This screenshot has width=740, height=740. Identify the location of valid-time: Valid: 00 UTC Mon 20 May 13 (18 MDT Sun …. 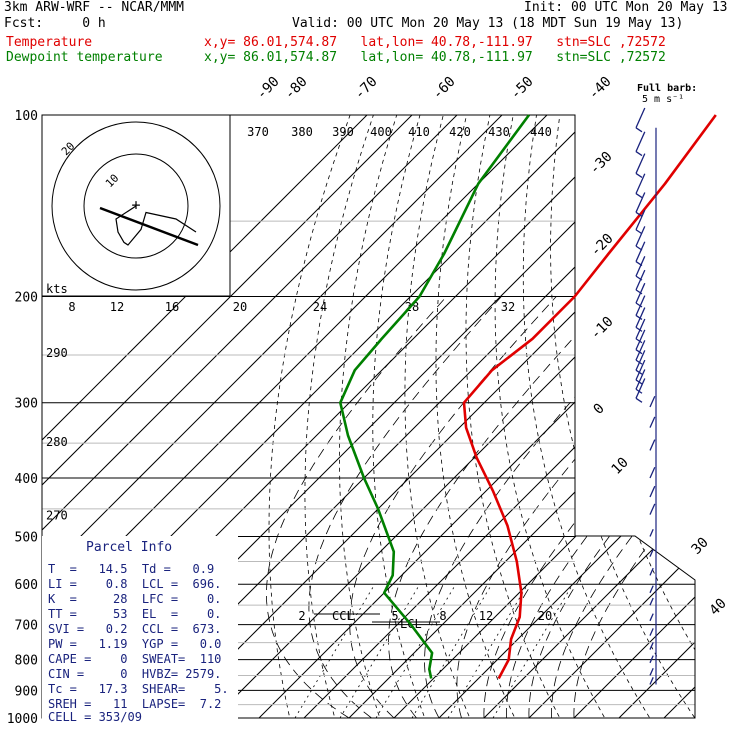
(488, 23).